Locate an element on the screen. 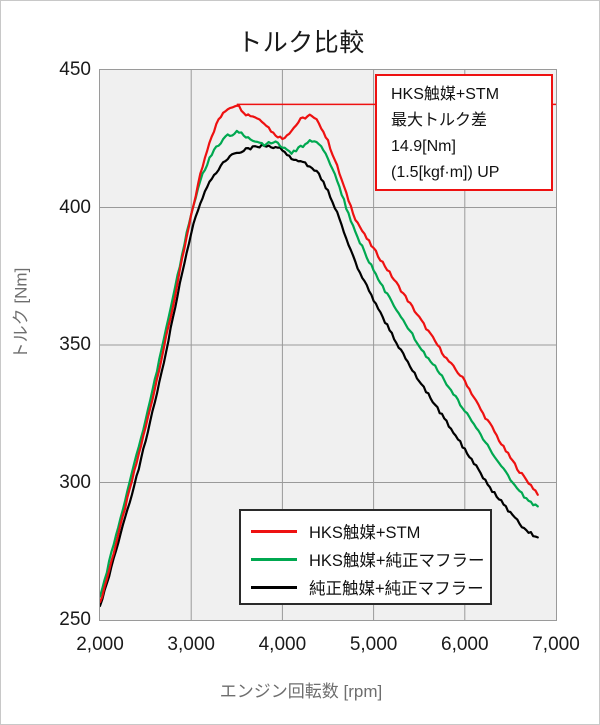  legend: HKS触媒+STM HKS触媒+純正マフラー 純正触媒+純正マフラー is located at coordinates (365, 557).